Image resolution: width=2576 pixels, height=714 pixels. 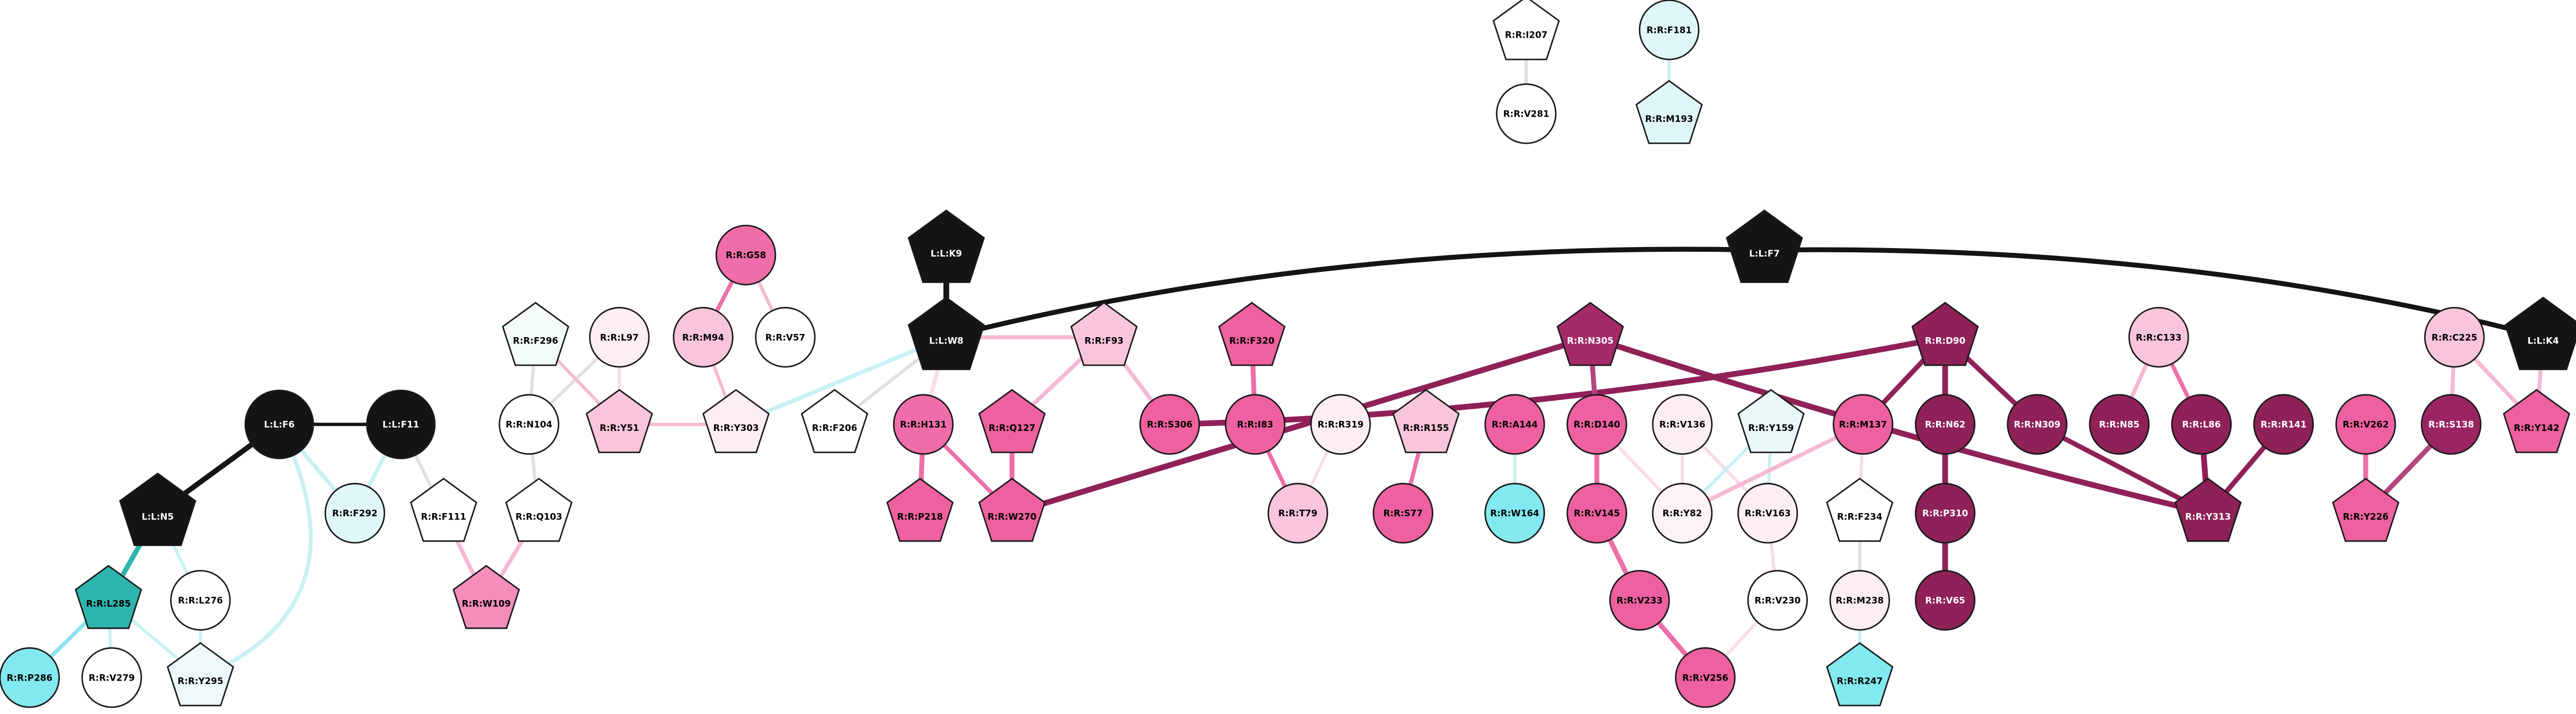 I want to click on node-R:R:V281: R:R:V281, so click(x=1526, y=113).